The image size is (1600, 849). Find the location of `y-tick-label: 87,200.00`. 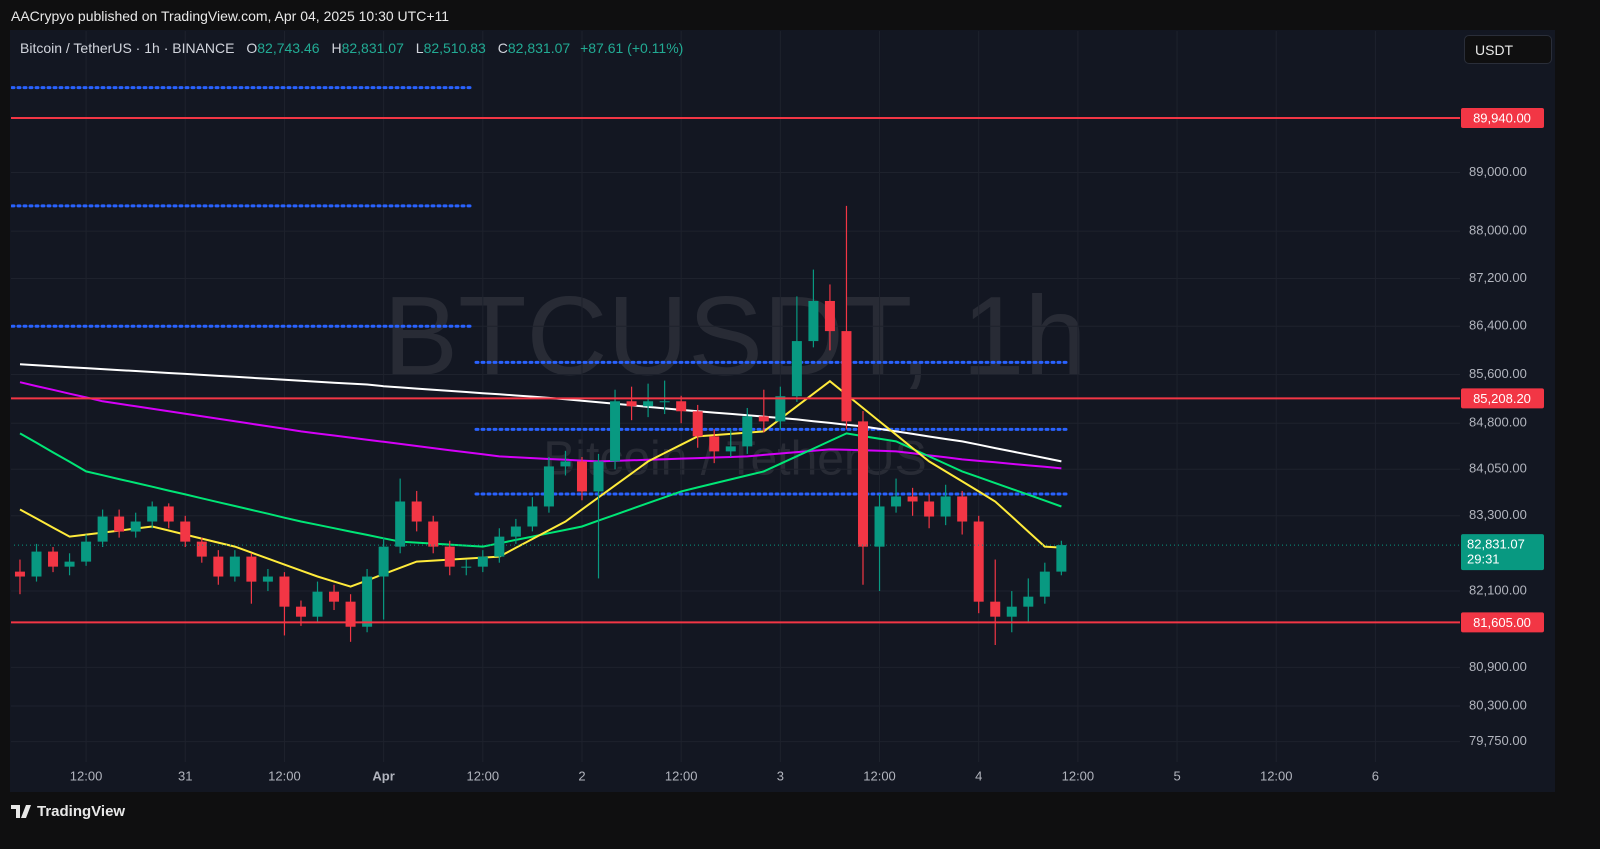

y-tick-label: 87,200.00 is located at coordinates (1498, 277).